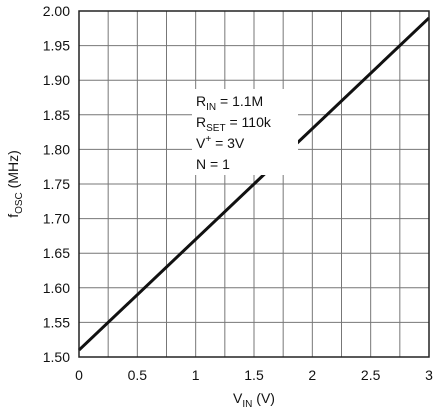 The height and width of the screenshot is (414, 435). What do you see at coordinates (19, 203) in the screenshot?
I see `label-subscript: OSC` at bounding box center [19, 203].